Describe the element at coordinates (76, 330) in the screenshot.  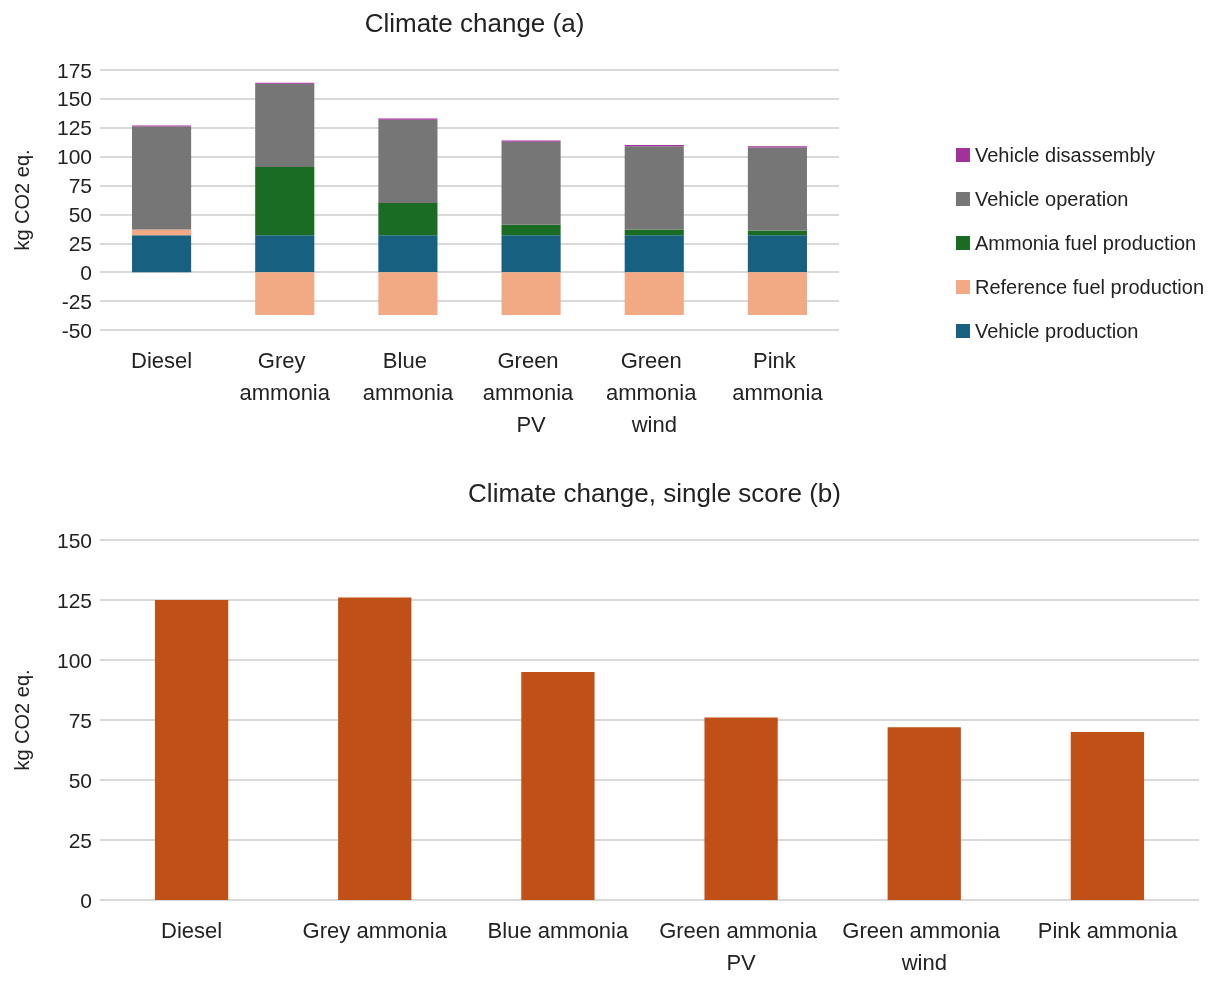
I see `y-tick-label: -50` at that location.